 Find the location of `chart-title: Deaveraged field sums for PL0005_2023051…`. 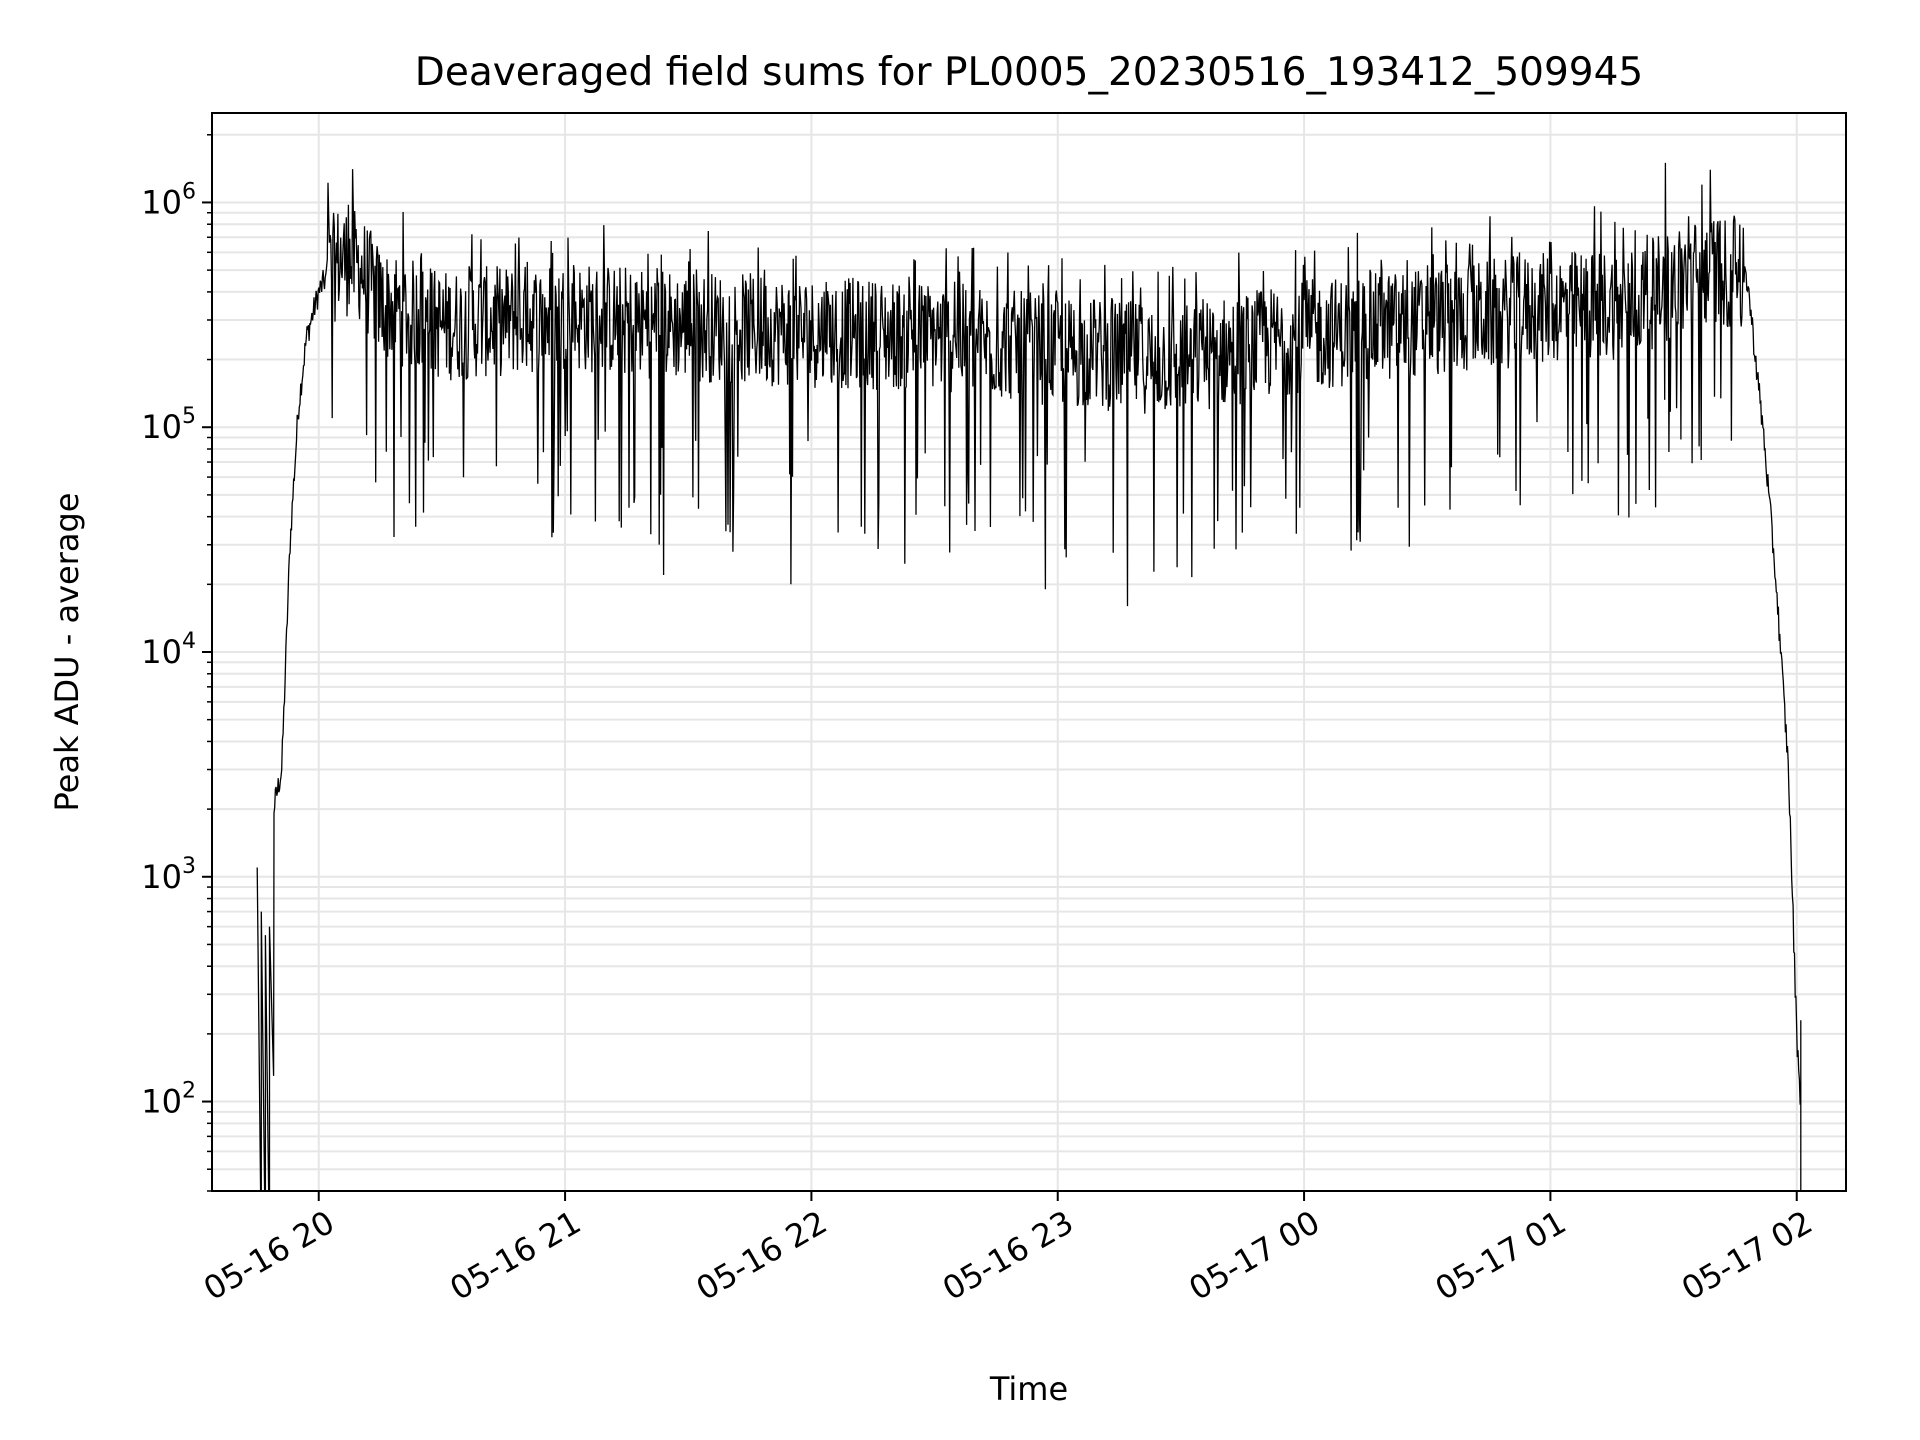

chart-title: Deaveraged field sums for PL0005_2023051… is located at coordinates (1029, 72).